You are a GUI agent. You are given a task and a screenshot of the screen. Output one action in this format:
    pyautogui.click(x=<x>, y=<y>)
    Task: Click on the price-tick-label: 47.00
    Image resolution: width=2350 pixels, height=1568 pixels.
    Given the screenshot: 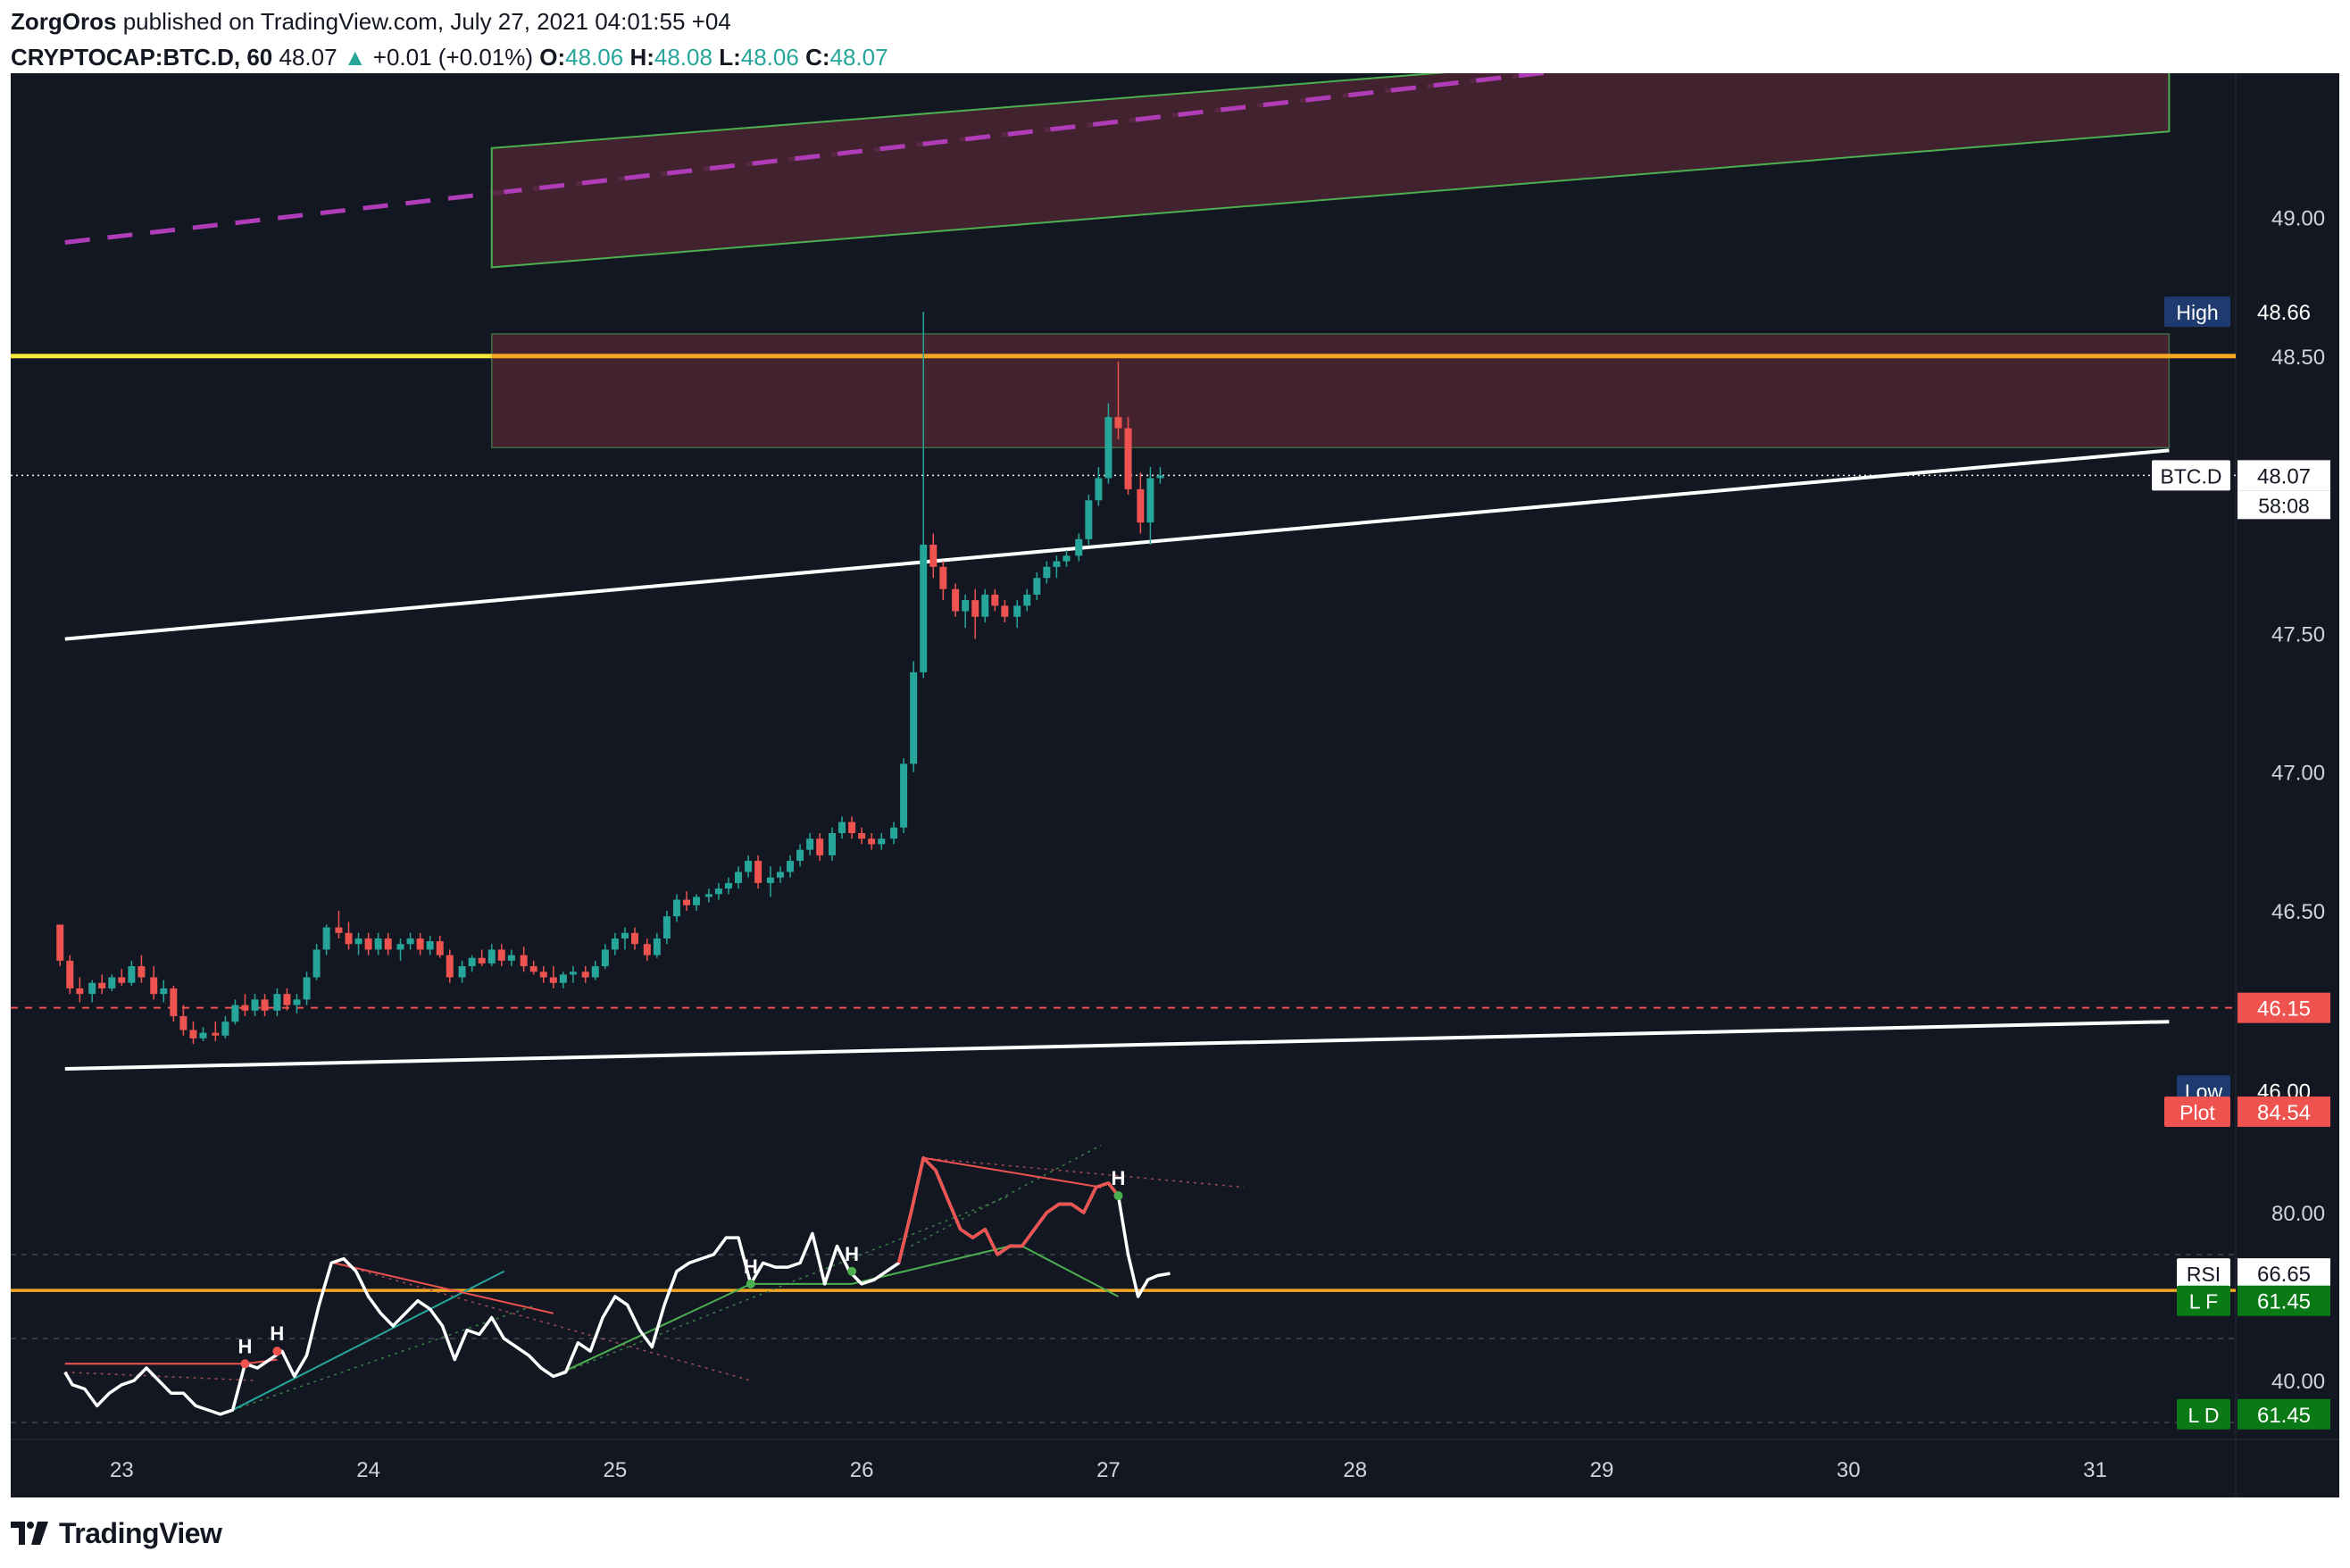 What is the action you would take?
    pyautogui.click(x=2298, y=774)
    